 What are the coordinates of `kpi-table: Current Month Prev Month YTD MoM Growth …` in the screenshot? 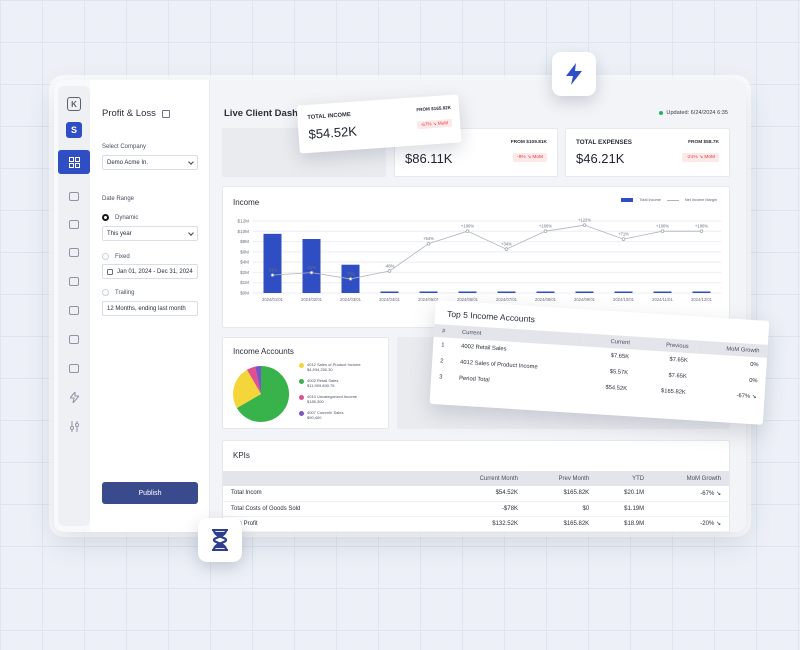 It's located at (476, 501).